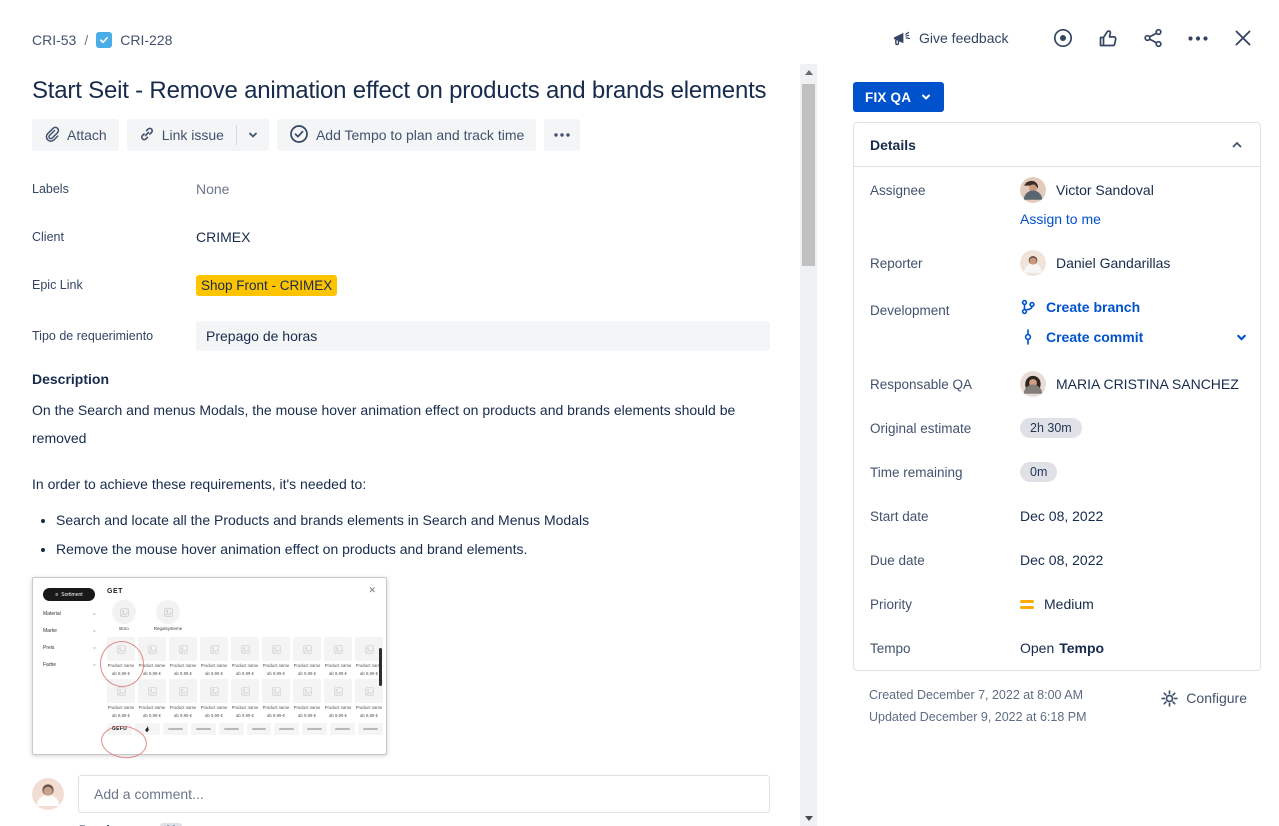 This screenshot has height=826, width=1279. What do you see at coordinates (1057, 604) in the screenshot?
I see `priority-value: Medium` at bounding box center [1057, 604].